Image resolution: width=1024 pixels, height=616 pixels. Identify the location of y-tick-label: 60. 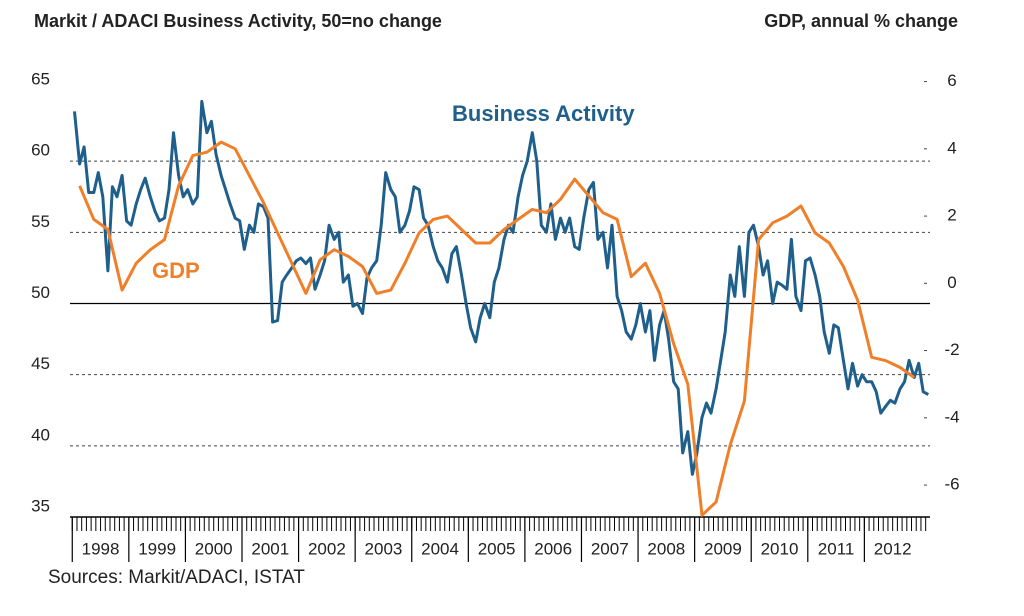
(40, 150).